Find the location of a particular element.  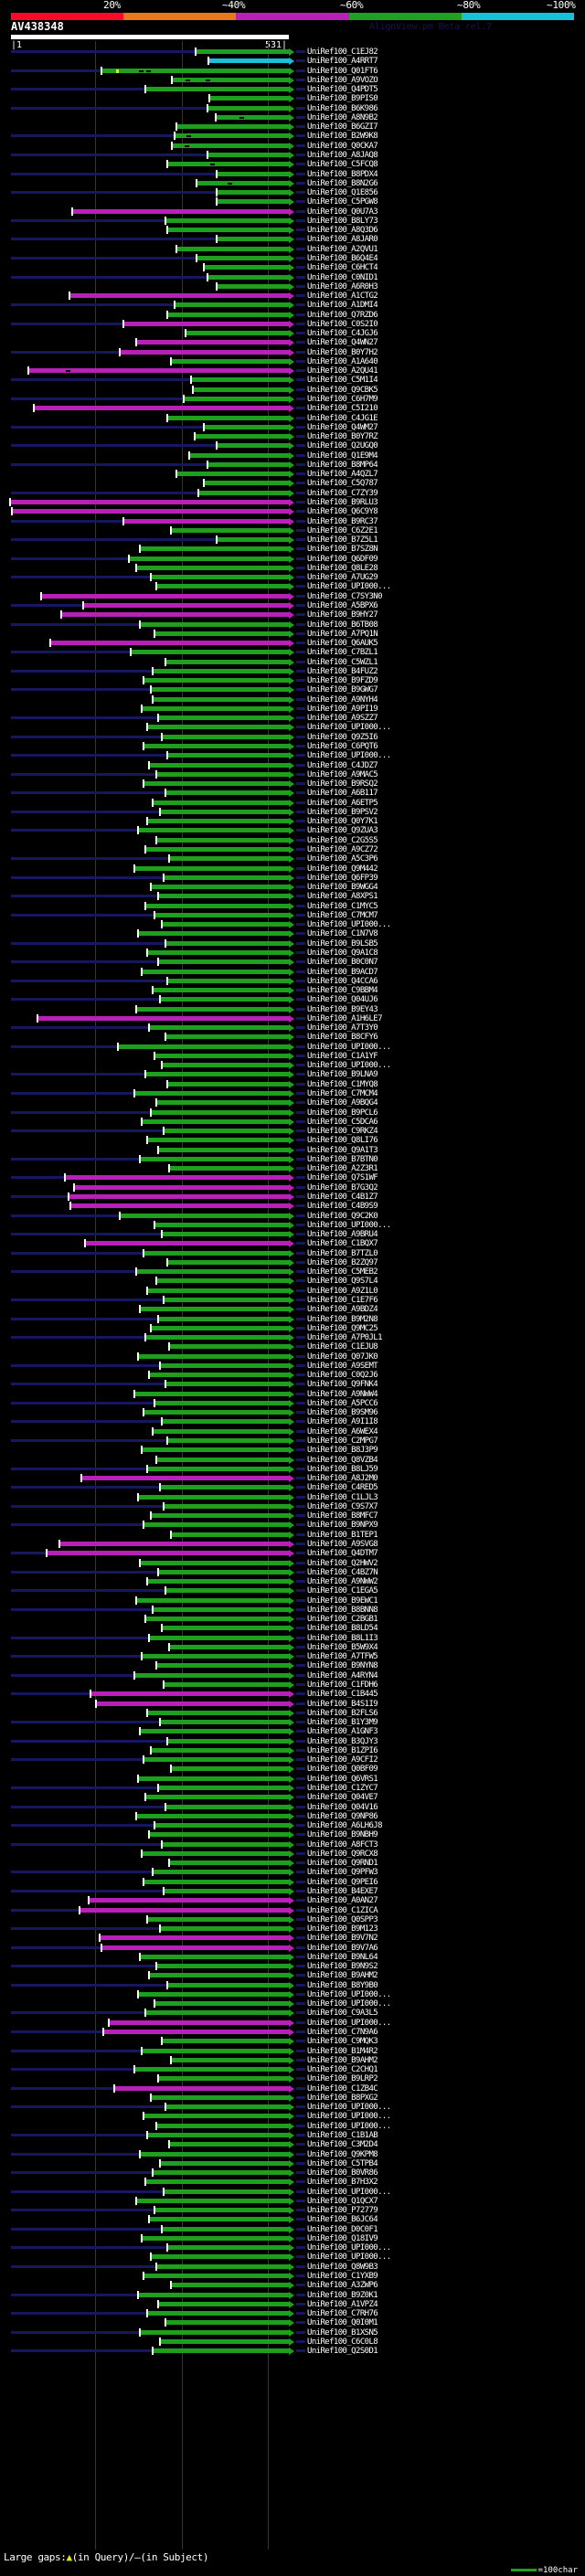

table-row: UniRef100_Q4WM27 is located at coordinates (293, 427).